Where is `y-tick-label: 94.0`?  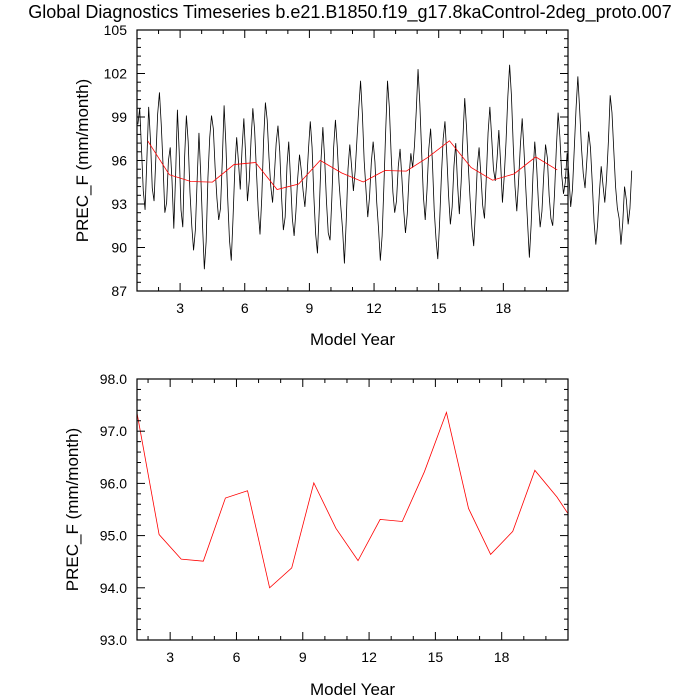 y-tick-label: 94.0 is located at coordinates (113, 588).